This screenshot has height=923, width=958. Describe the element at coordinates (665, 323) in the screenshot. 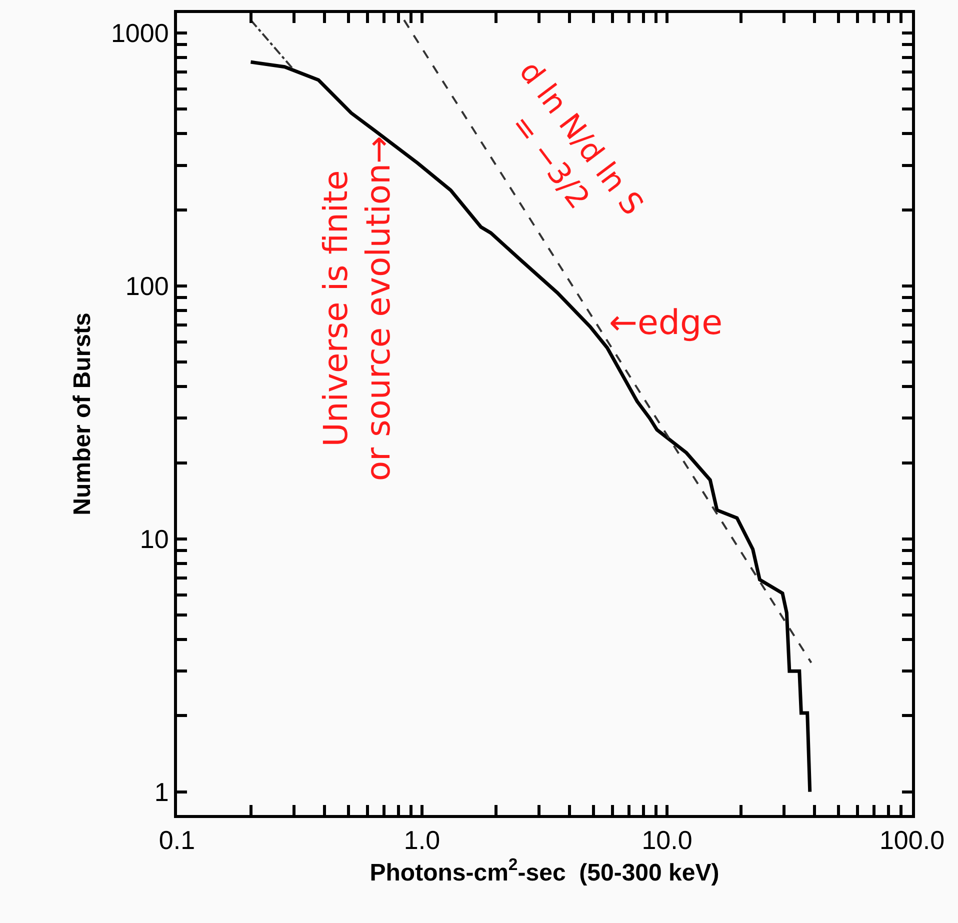

I see `annotation: ←edge` at that location.